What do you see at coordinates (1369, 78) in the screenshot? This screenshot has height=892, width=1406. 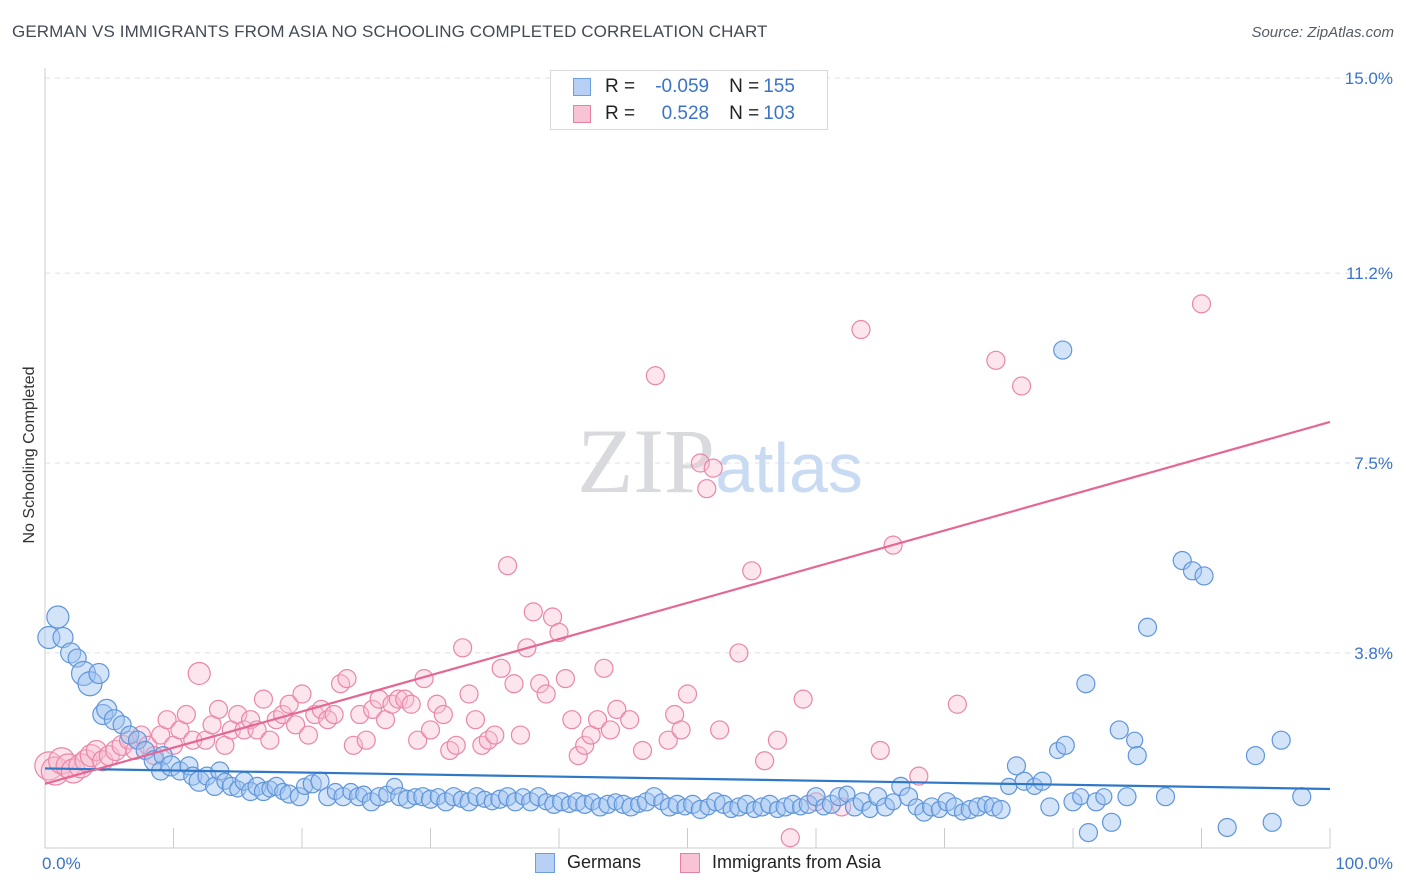 I see `y-tick-label: 15.0%` at bounding box center [1369, 78].